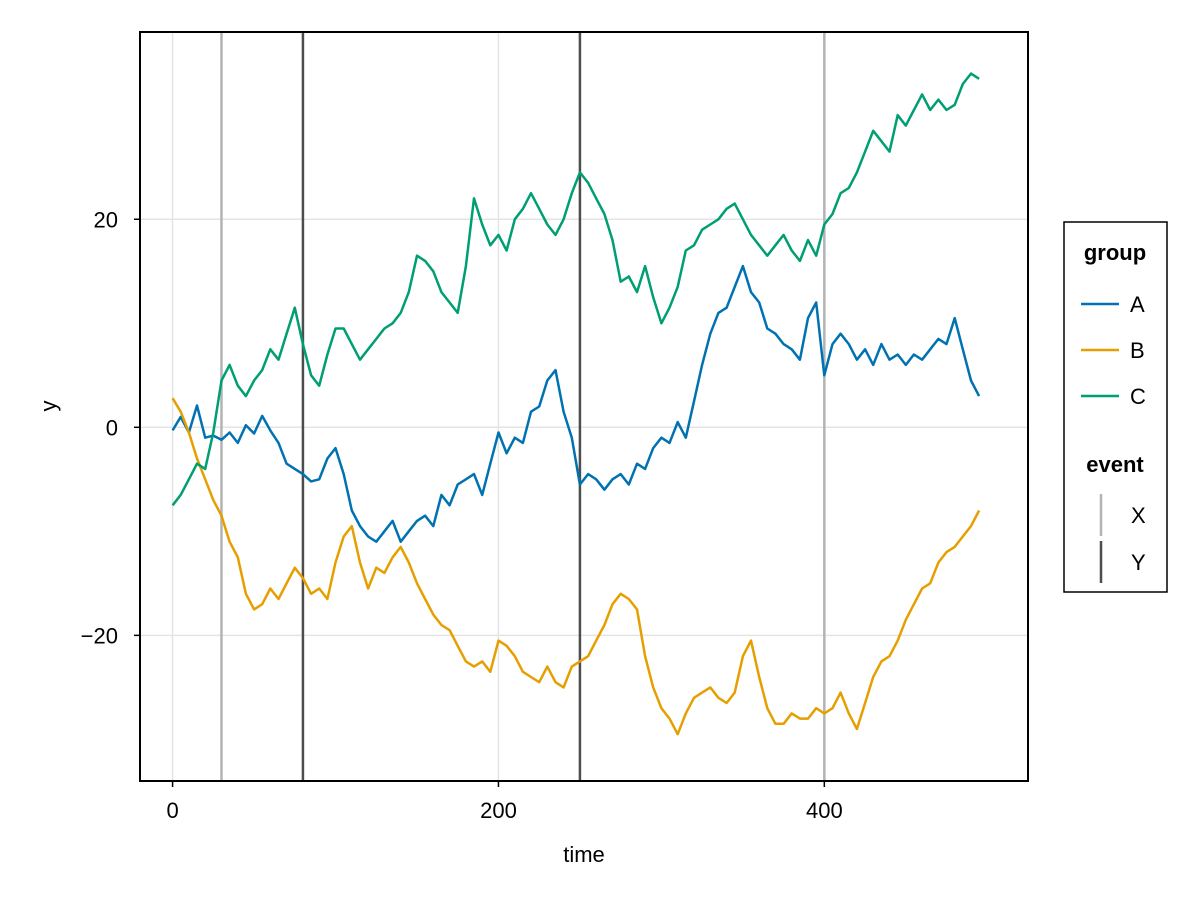  I want to click on legend-title-event: event, so click(1115, 464).